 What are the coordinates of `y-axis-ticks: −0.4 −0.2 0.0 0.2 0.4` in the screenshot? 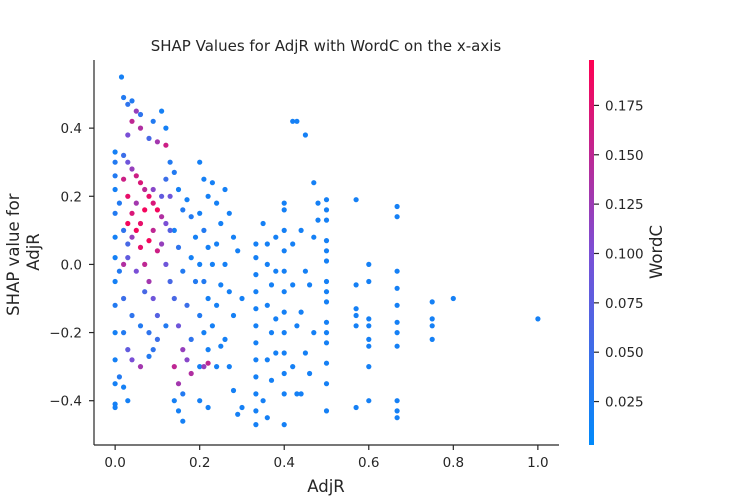 It's located at (71, 265).